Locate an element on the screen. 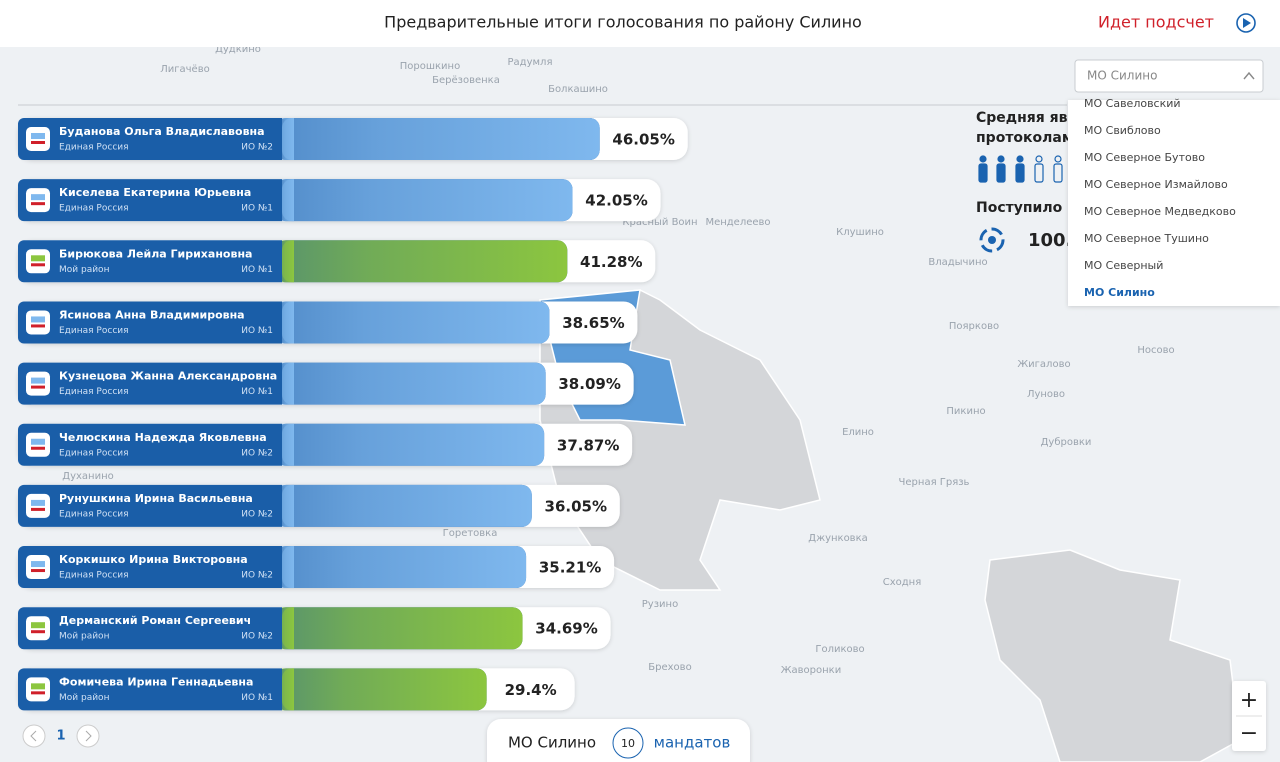 The image size is (1280, 762). summary-district: МО Силино is located at coordinates (552, 743).